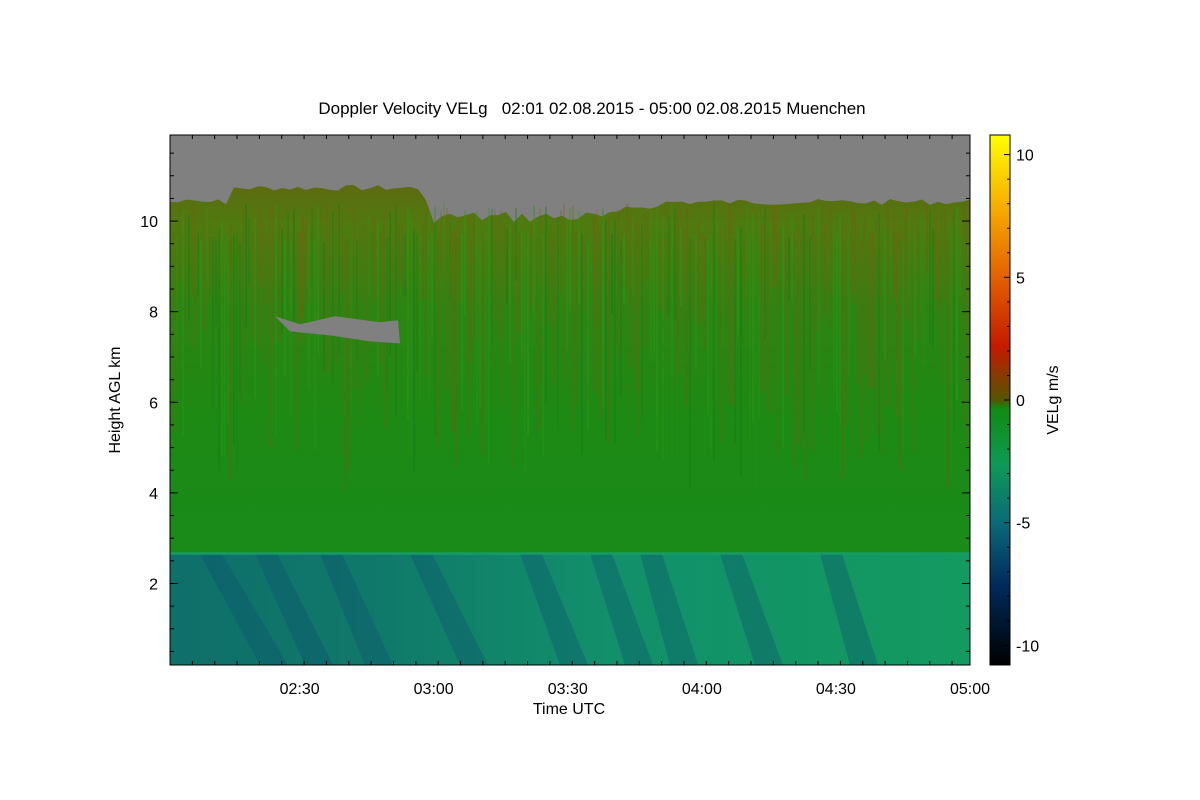  I want to click on colorbar-tick-label: 10, so click(1025, 156).